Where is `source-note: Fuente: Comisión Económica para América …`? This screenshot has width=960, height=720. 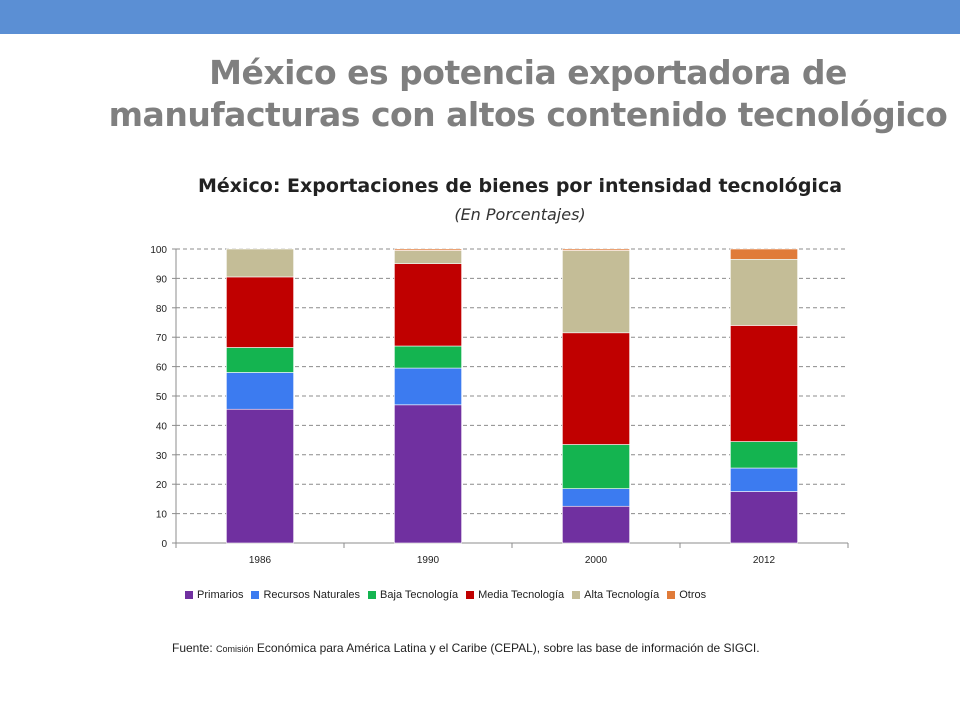 source-note: Fuente: Comisión Económica para América … is located at coordinates (466, 648).